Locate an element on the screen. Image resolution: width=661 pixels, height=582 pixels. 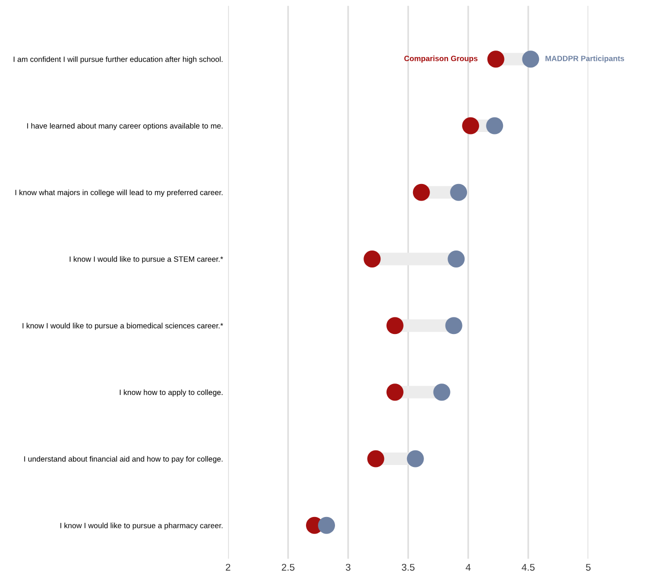
x-tick-label: 2 is located at coordinates (228, 567).